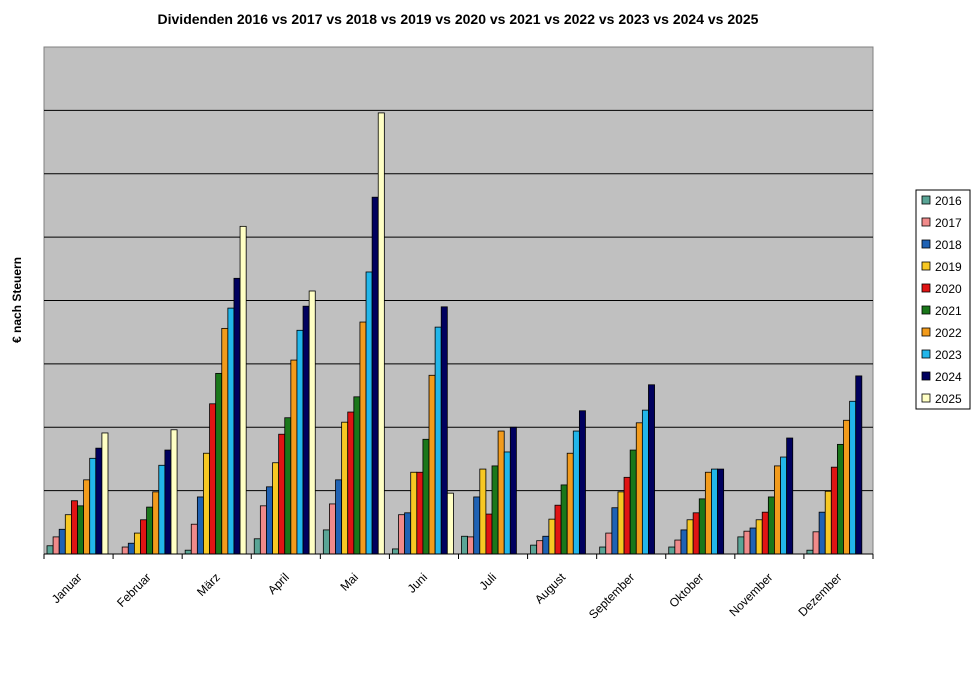 The width and height of the screenshot is (977, 673). What do you see at coordinates (690, 537) in the screenshot?
I see `bar-2019-Oktober` at bounding box center [690, 537].